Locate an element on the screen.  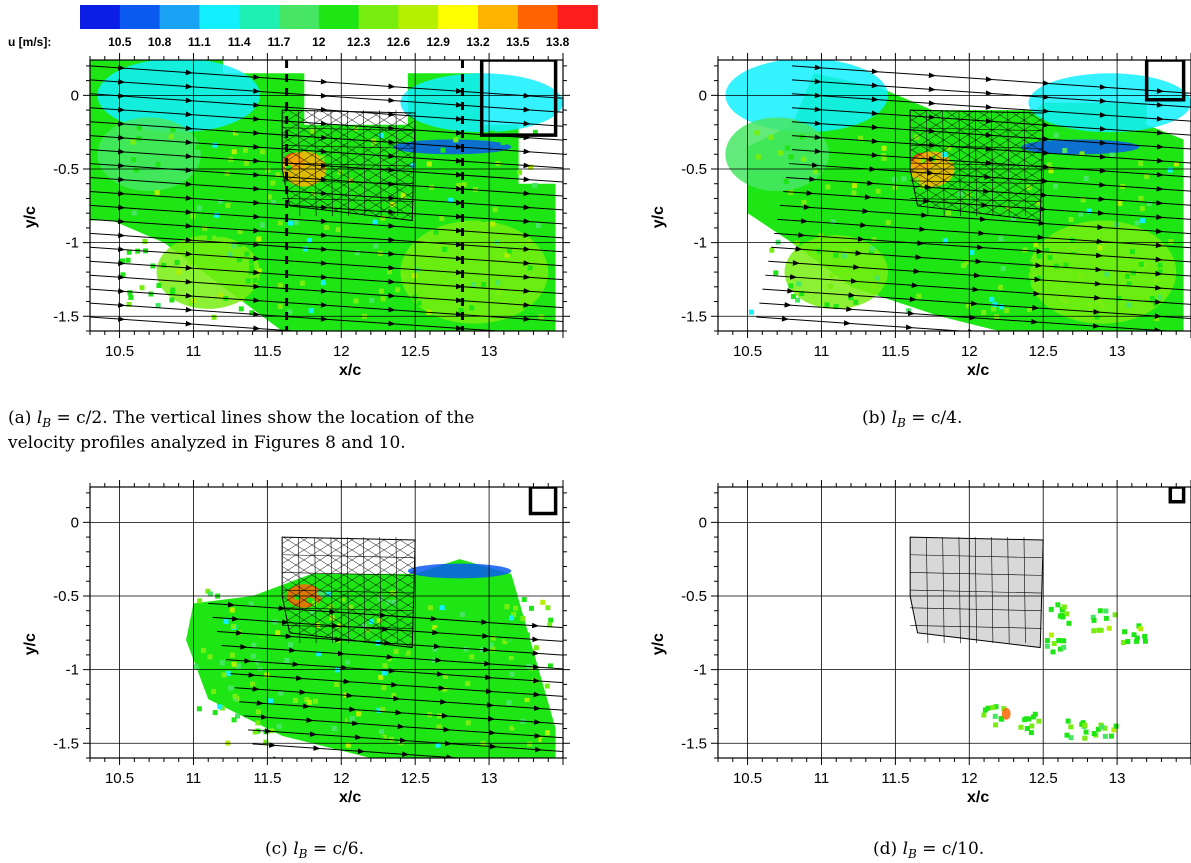
colorbar-level-label: 10.8 is located at coordinates (160, 42).